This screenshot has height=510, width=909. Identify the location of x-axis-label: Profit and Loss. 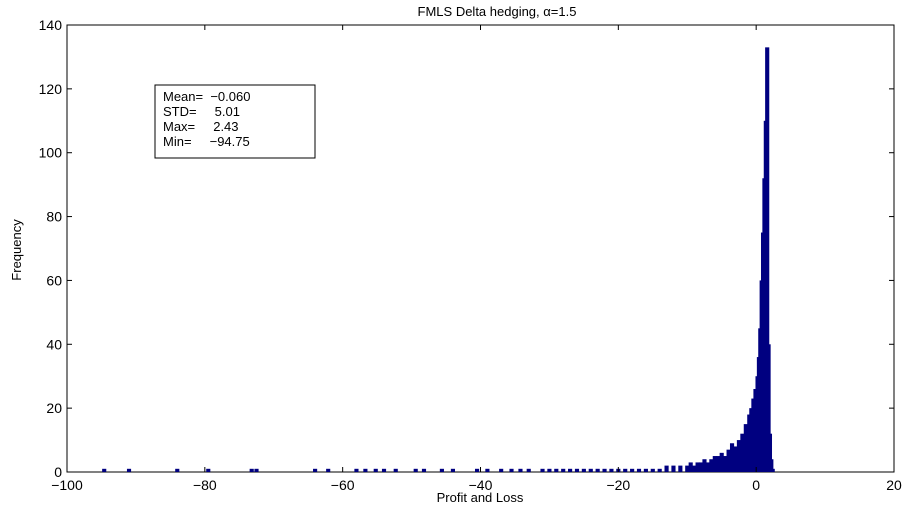
(480, 497).